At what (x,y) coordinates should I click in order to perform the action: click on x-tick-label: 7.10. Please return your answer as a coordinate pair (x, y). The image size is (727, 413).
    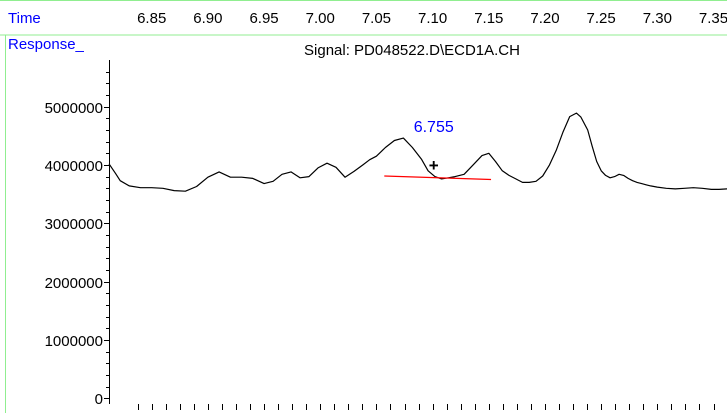
    Looking at the image, I should click on (432, 18).